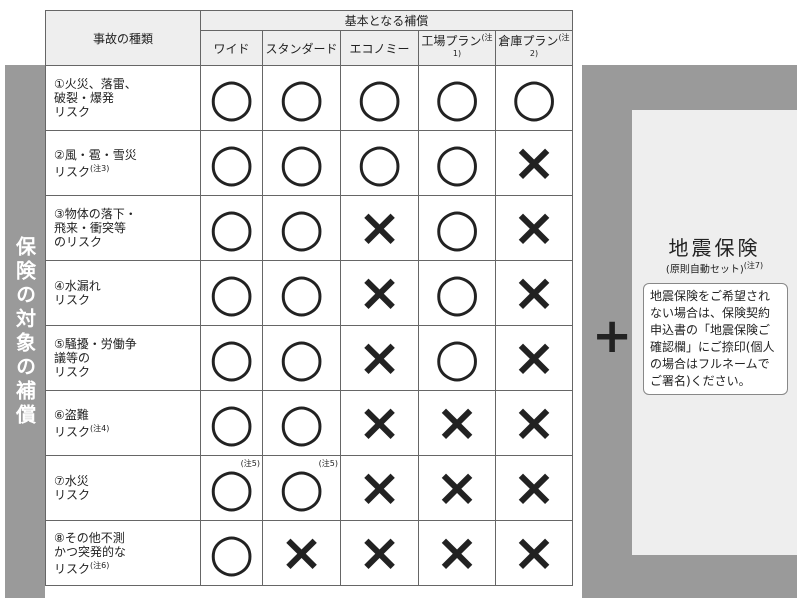 The height and width of the screenshot is (598, 797). Describe the element at coordinates (127, 415) in the screenshot. I see `label-line: ⑥盗難` at that location.